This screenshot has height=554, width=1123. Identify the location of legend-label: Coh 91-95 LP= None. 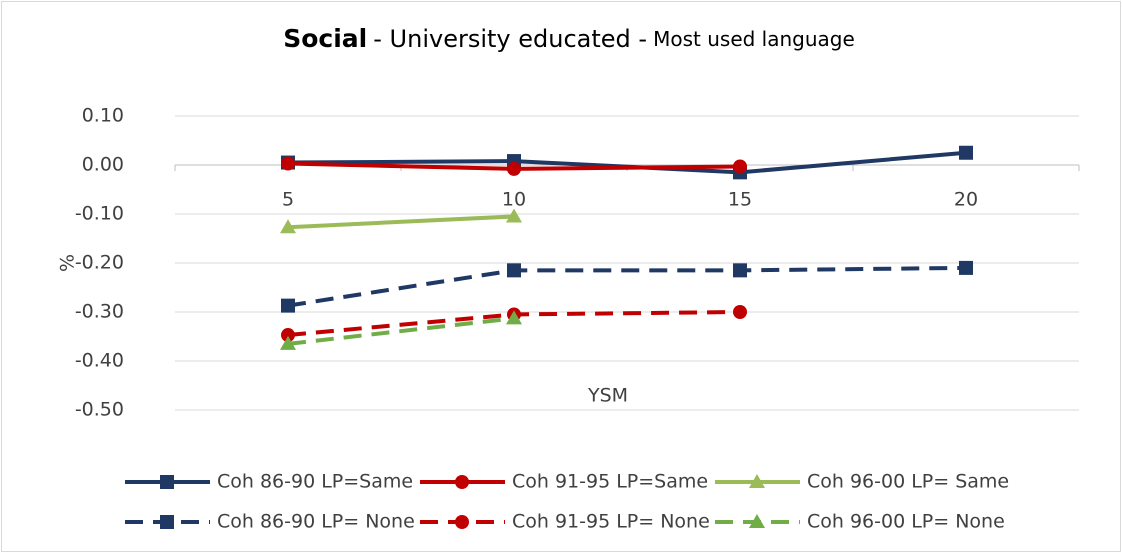
(611, 522).